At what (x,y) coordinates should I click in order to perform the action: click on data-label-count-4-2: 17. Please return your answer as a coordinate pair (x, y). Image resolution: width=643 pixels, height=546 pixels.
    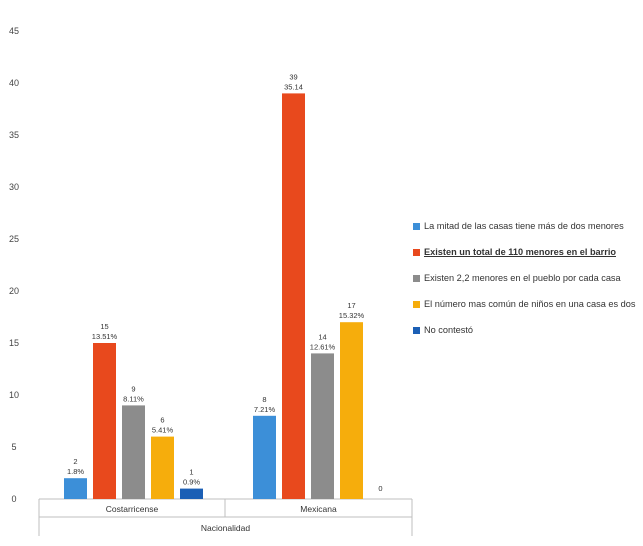
    Looking at the image, I should click on (351, 305).